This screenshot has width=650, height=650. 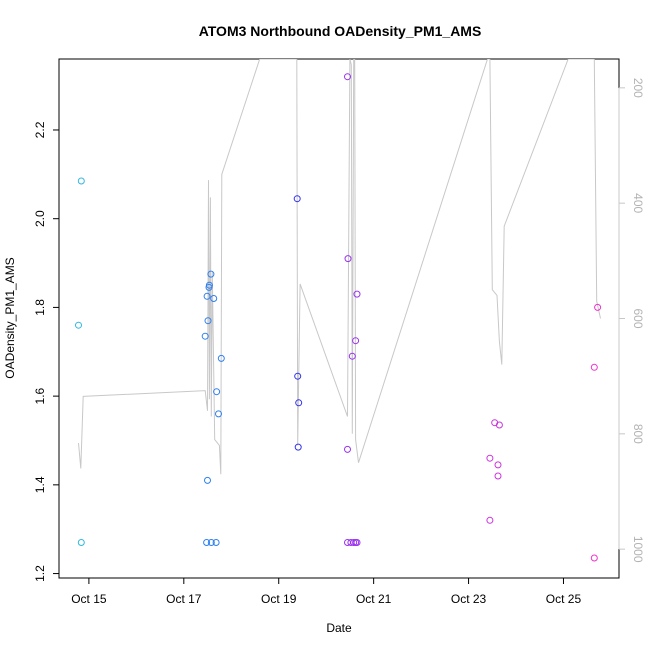 What do you see at coordinates (10, 317) in the screenshot?
I see `y-axis-label: OADensity_PM1_AMS` at bounding box center [10, 317].